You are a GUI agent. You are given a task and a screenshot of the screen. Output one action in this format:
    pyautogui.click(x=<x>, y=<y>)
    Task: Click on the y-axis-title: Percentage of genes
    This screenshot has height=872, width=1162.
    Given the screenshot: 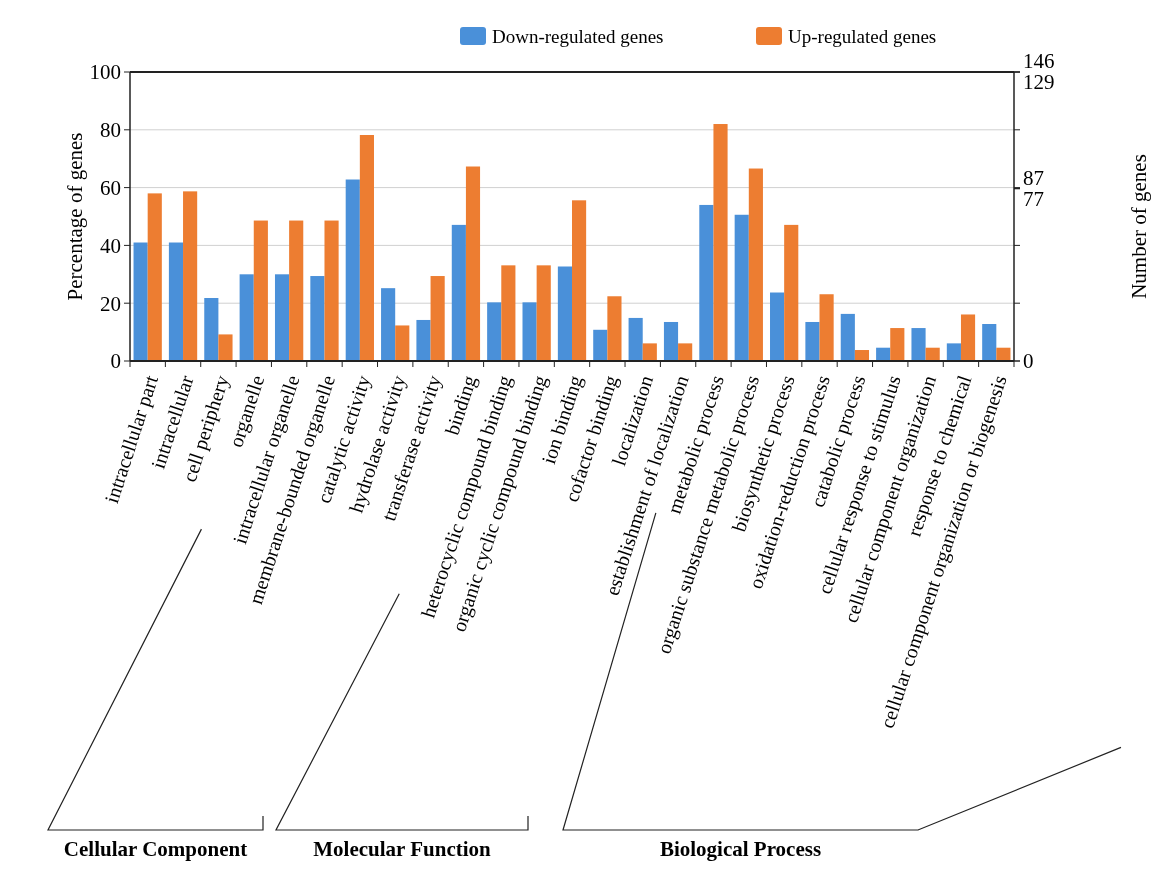 What is the action you would take?
    pyautogui.click(x=75, y=216)
    